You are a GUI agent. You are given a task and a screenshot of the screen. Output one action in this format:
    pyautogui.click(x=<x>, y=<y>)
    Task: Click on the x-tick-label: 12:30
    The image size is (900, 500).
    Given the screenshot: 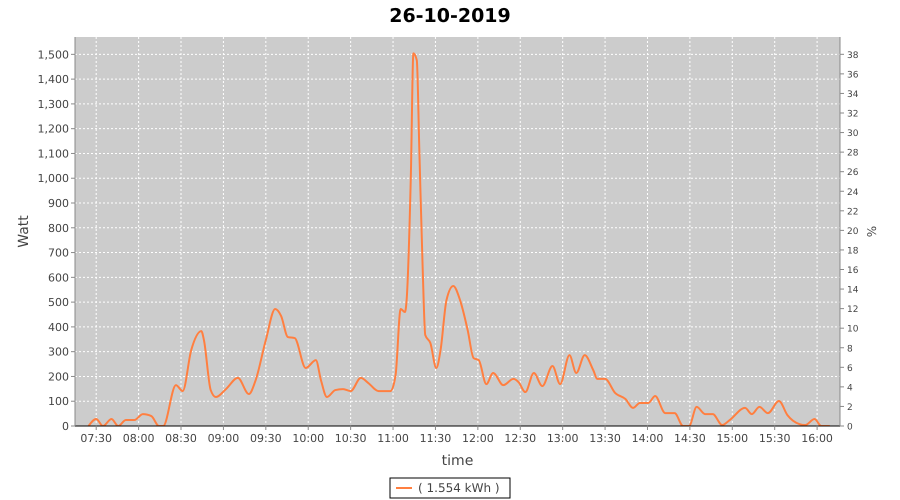 What is the action you would take?
    pyautogui.click(x=520, y=438)
    